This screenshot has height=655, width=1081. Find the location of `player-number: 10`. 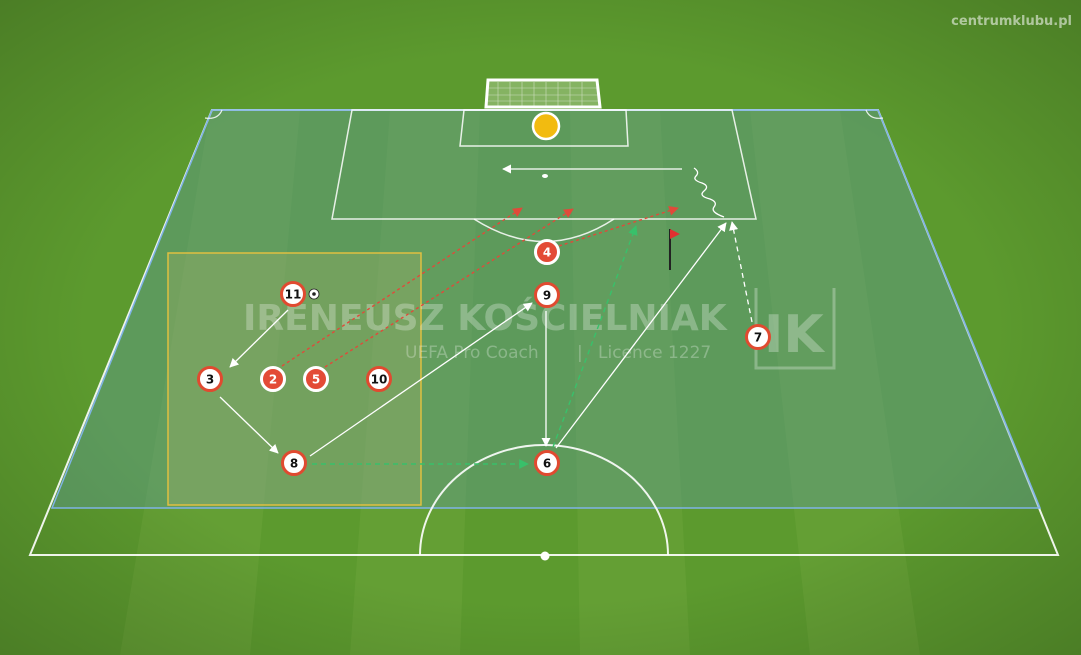

player-number: 10 is located at coordinates (379, 380).